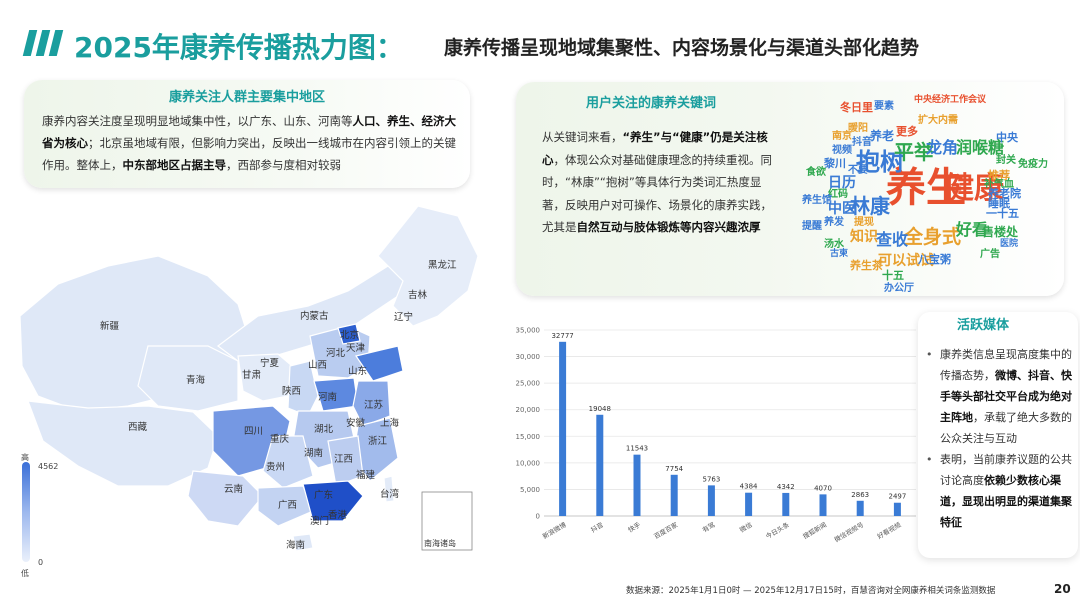  Describe the element at coordinates (303, 542) in the screenshot. I see `map-region-hainan` at that location.